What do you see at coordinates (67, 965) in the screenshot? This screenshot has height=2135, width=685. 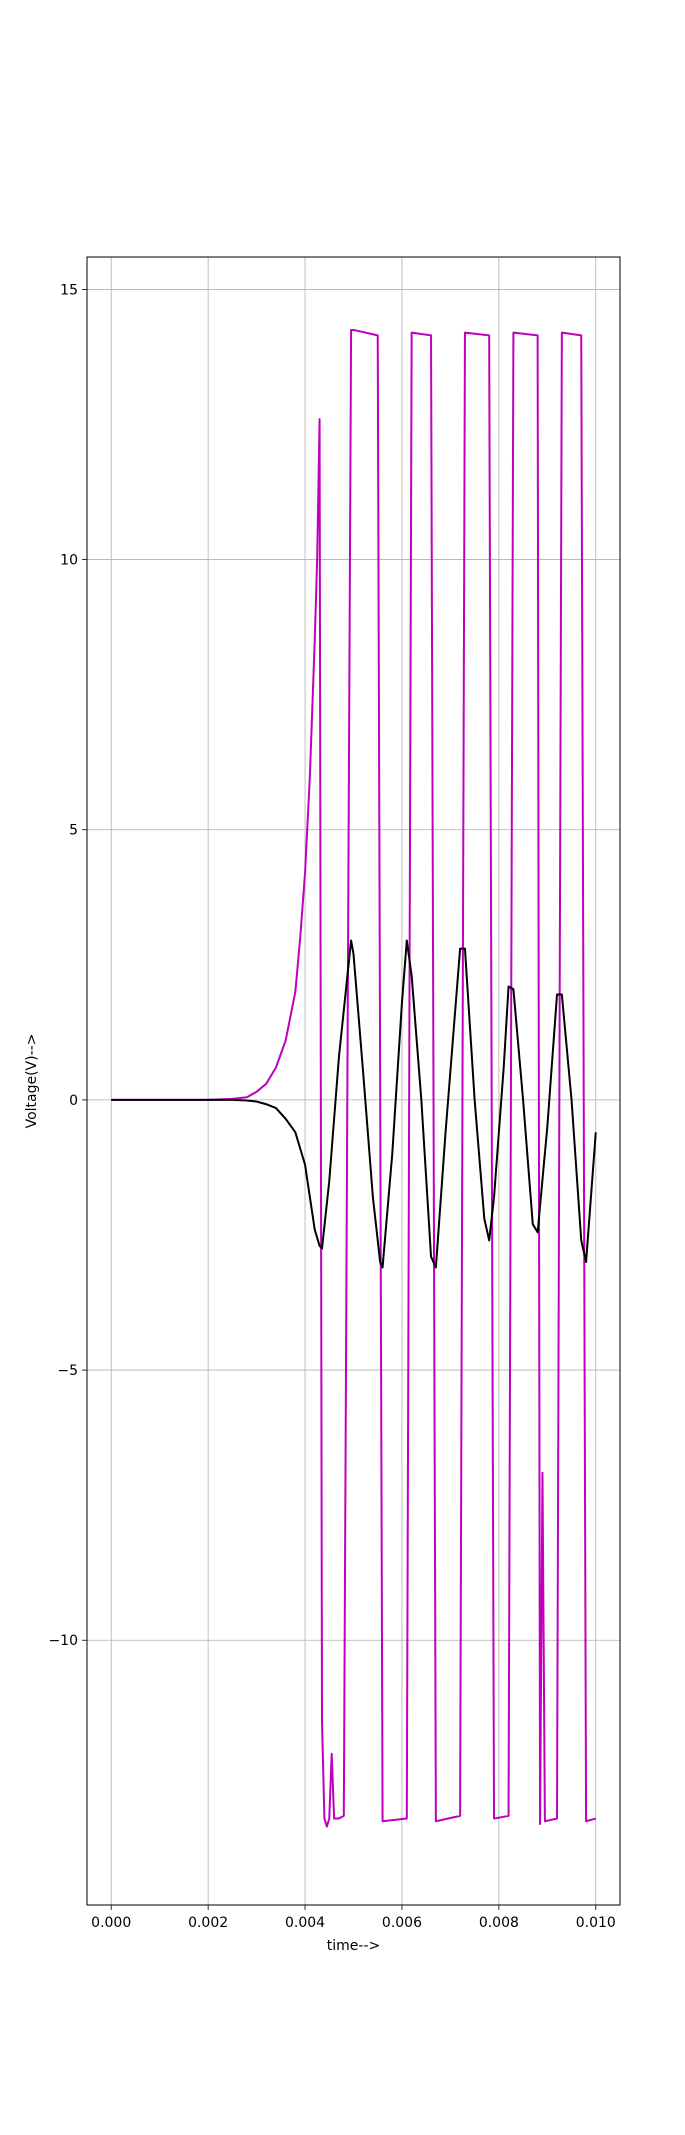 I see `y-axis: −10 −5 0 5 10 15` at bounding box center [67, 965].